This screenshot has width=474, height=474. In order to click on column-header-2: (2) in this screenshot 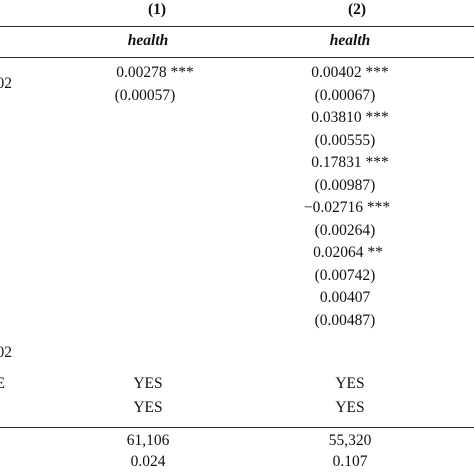, I will do `click(357, 9)`.